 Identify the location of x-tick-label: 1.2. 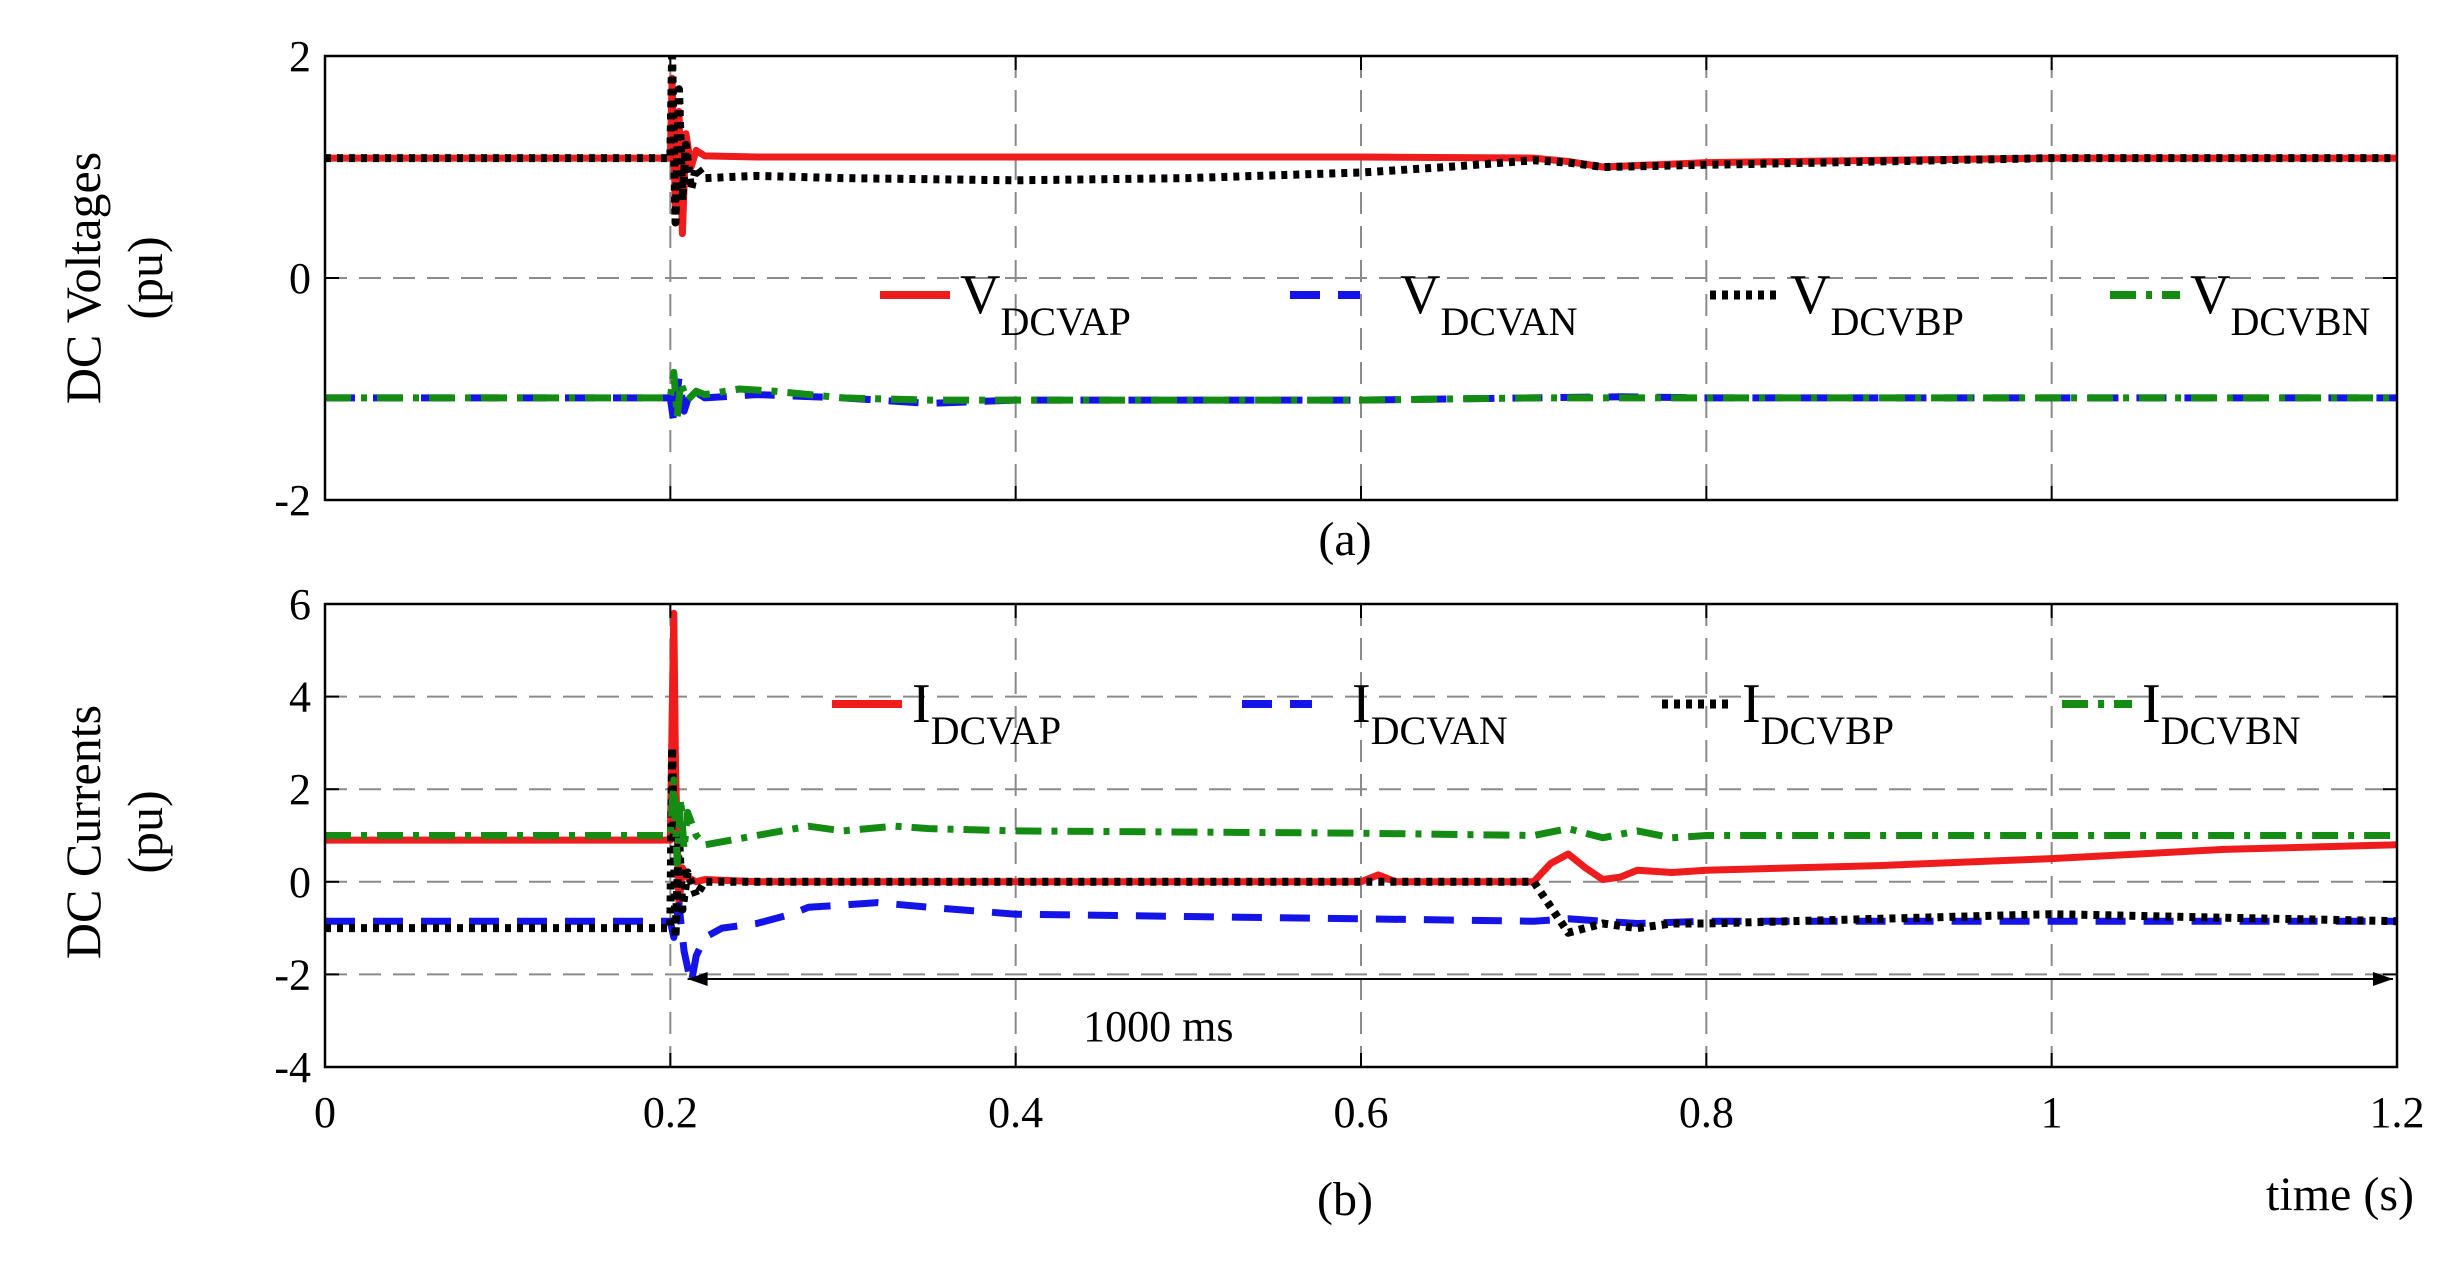
(2397, 1112).